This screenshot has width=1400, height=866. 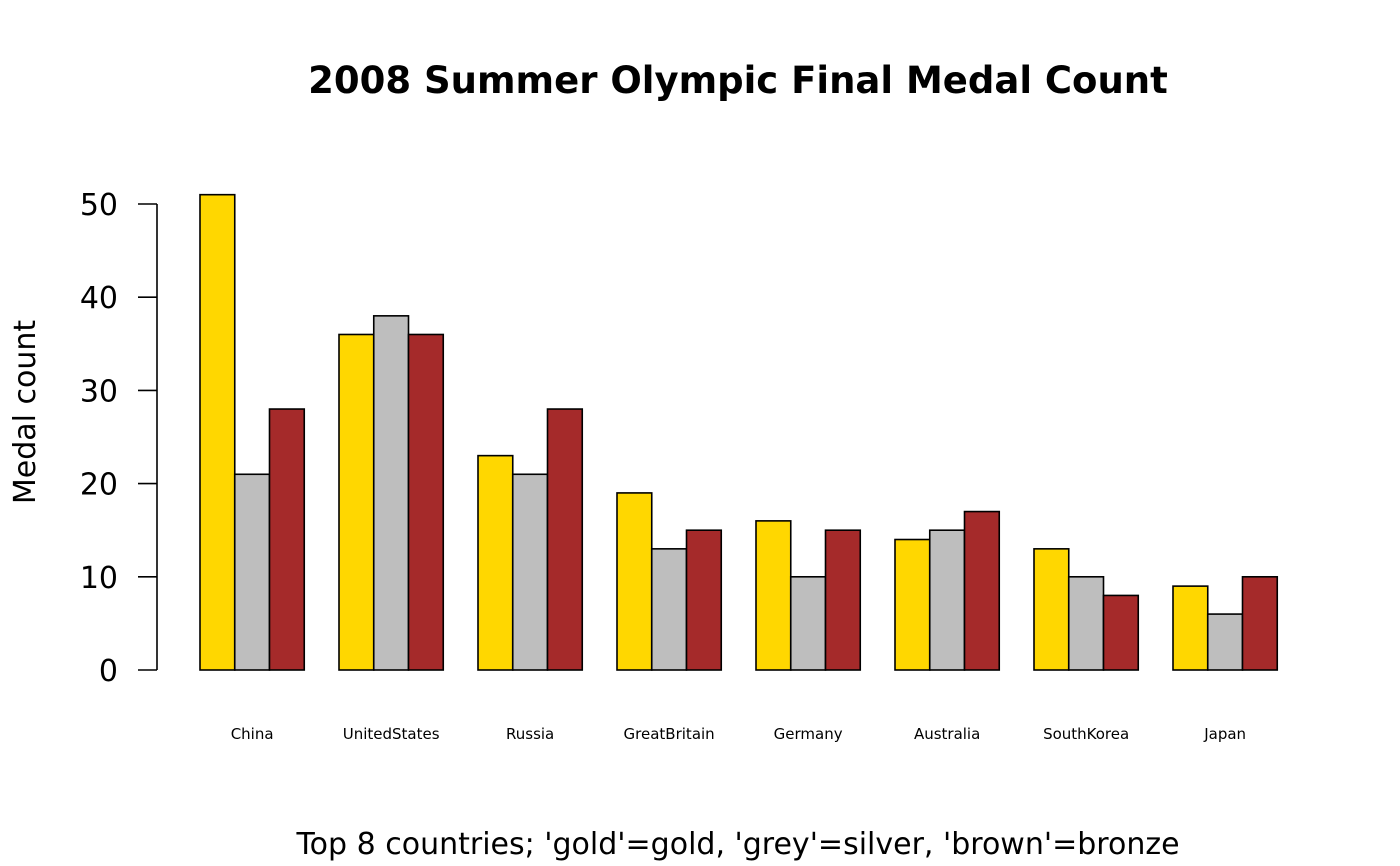 I want to click on category-label: Japan, so click(x=1224, y=734).